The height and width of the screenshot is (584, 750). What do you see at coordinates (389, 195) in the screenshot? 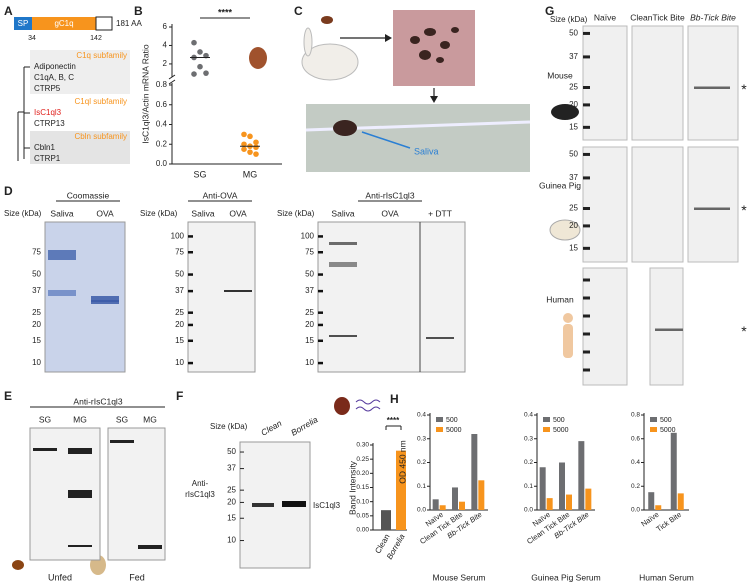
I see `label: Anti-rIsC1ql3` at bounding box center [389, 195].